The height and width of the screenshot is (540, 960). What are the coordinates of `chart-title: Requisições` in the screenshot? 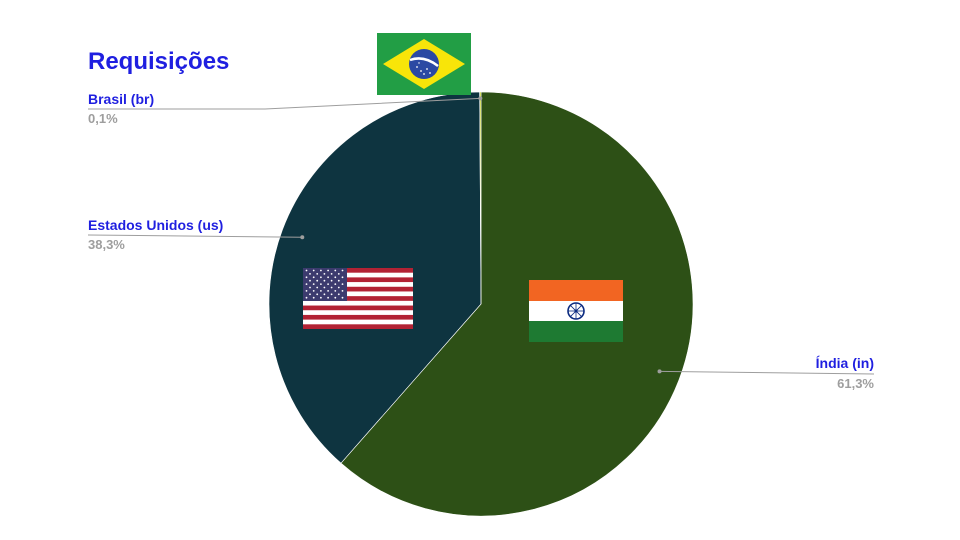 It's located at (158, 61).